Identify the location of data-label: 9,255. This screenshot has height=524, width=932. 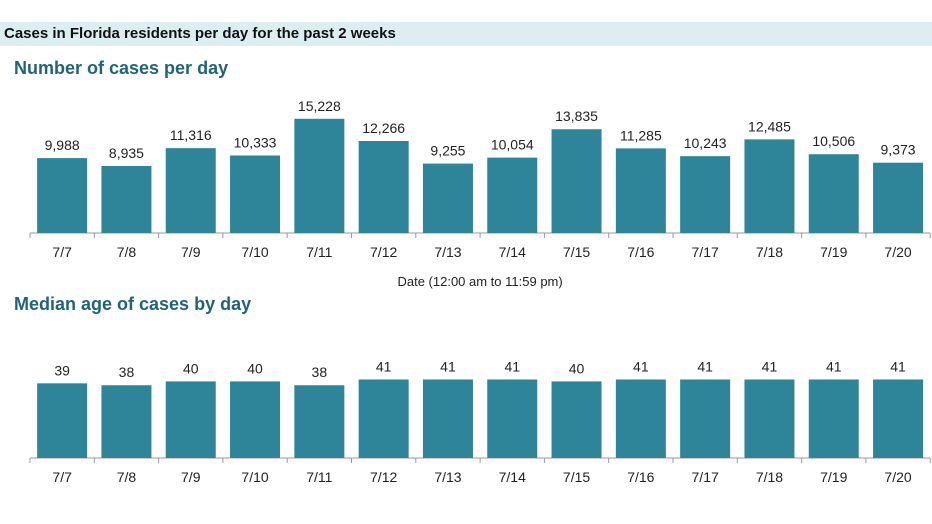
(447, 151).